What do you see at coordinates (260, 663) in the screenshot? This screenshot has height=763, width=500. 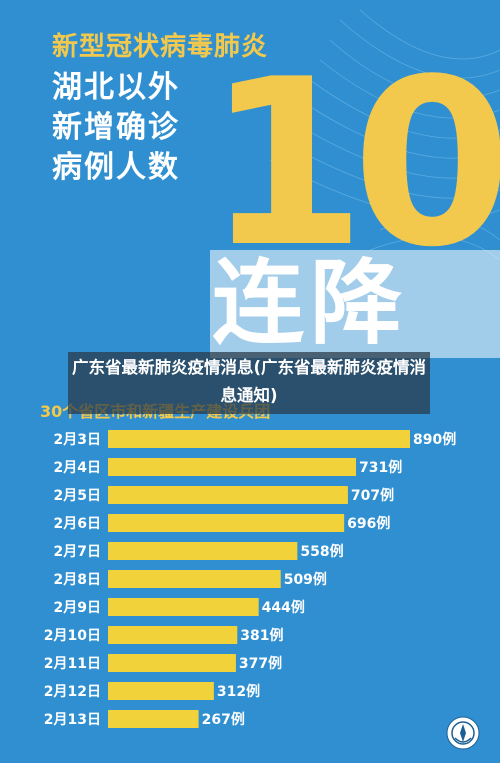 I see `value-label: 377例` at bounding box center [260, 663].